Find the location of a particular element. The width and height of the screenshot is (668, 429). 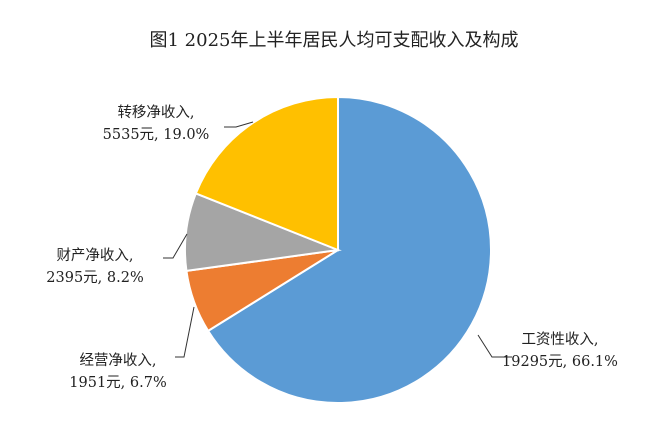

chart-title: 图1 2025年上半年居民人均可支配收入及构成 is located at coordinates (334, 40).